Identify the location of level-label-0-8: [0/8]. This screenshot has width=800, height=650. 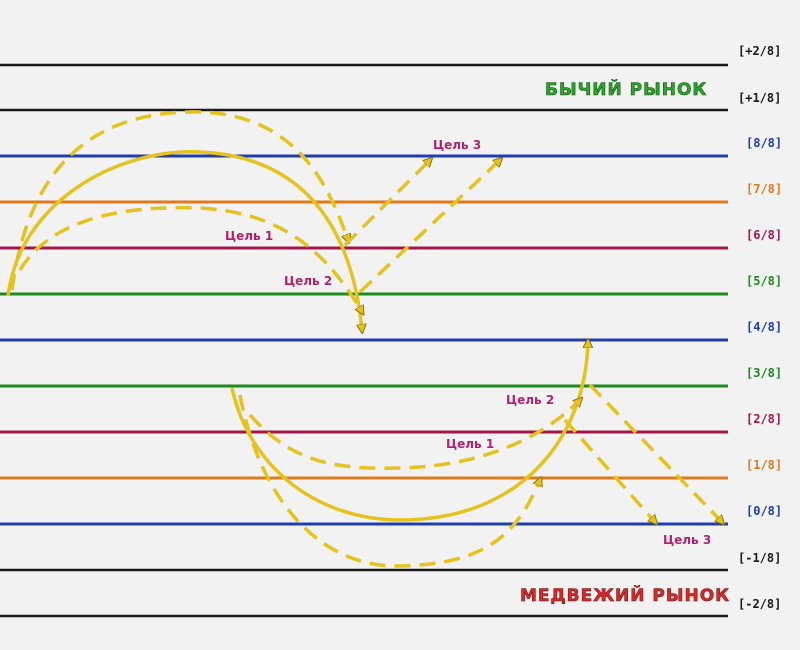
(764, 511).